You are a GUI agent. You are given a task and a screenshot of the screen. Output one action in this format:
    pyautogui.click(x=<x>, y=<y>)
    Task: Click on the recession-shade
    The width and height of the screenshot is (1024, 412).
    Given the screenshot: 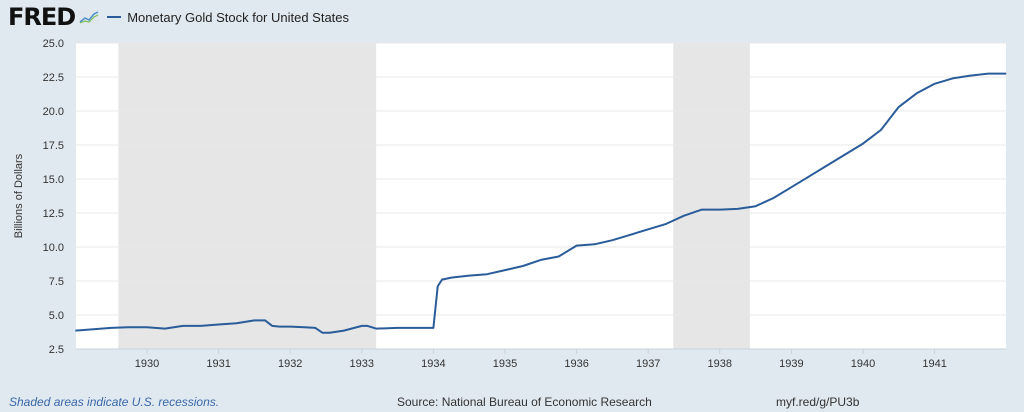 What is the action you would take?
    pyautogui.click(x=711, y=196)
    